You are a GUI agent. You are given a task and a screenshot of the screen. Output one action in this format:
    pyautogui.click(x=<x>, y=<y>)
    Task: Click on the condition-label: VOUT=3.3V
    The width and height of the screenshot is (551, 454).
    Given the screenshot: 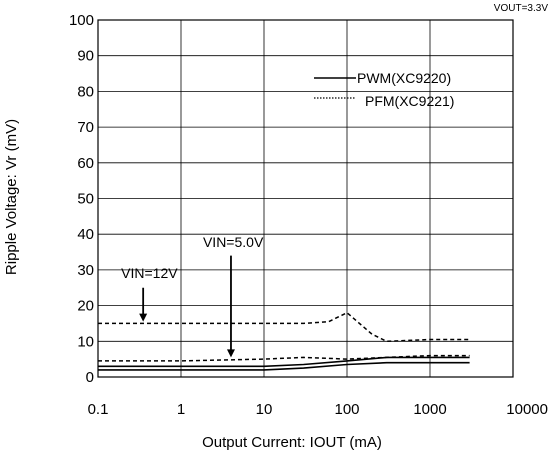 What is the action you would take?
    pyautogui.click(x=521, y=8)
    